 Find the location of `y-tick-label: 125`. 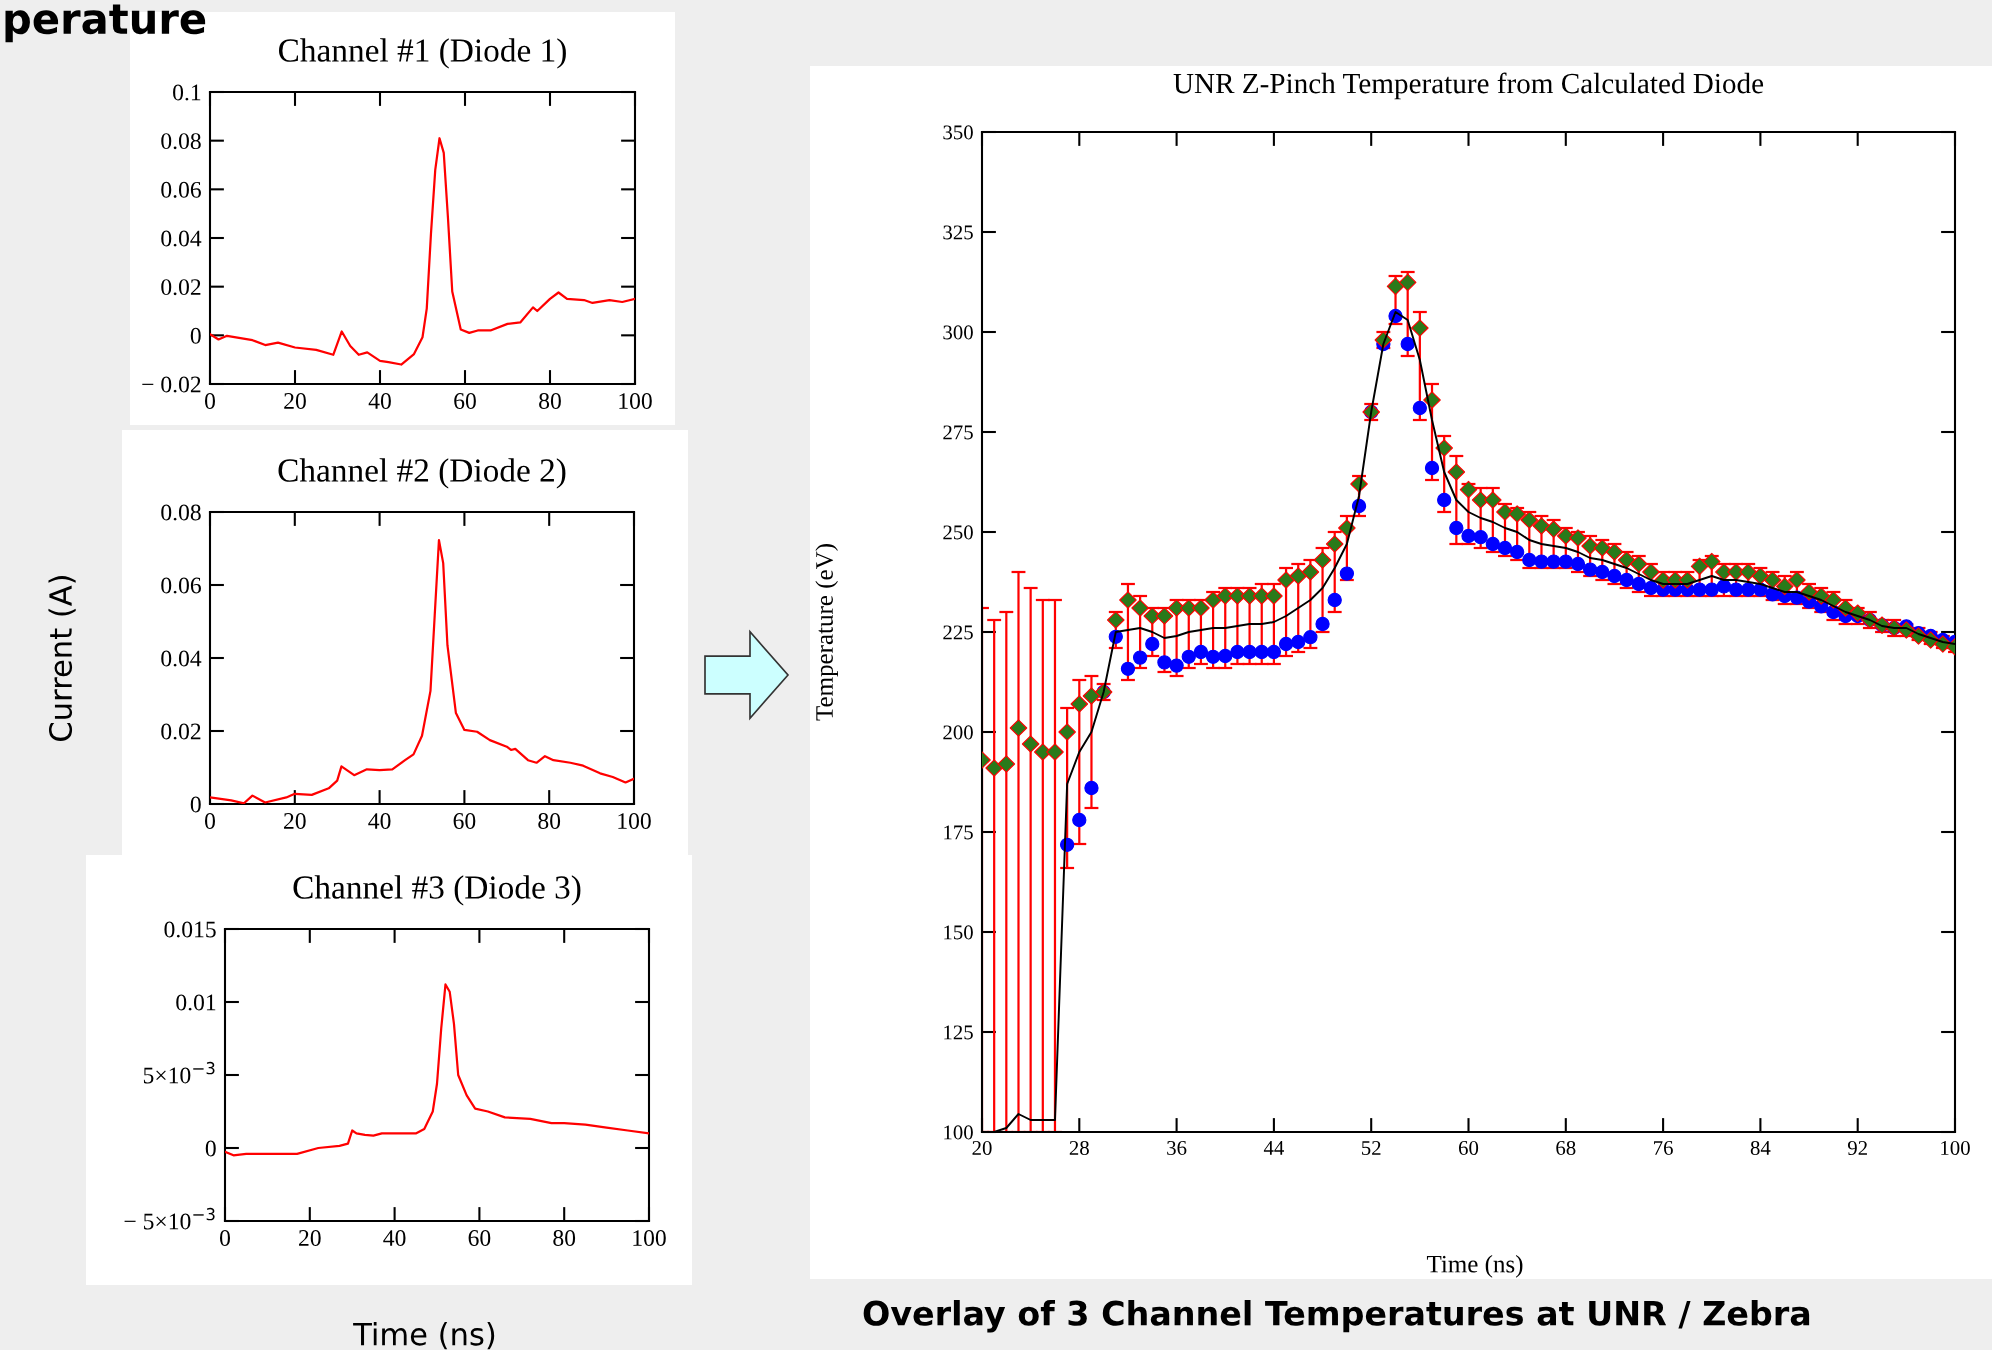

y-tick-label: 125 is located at coordinates (958, 1032).